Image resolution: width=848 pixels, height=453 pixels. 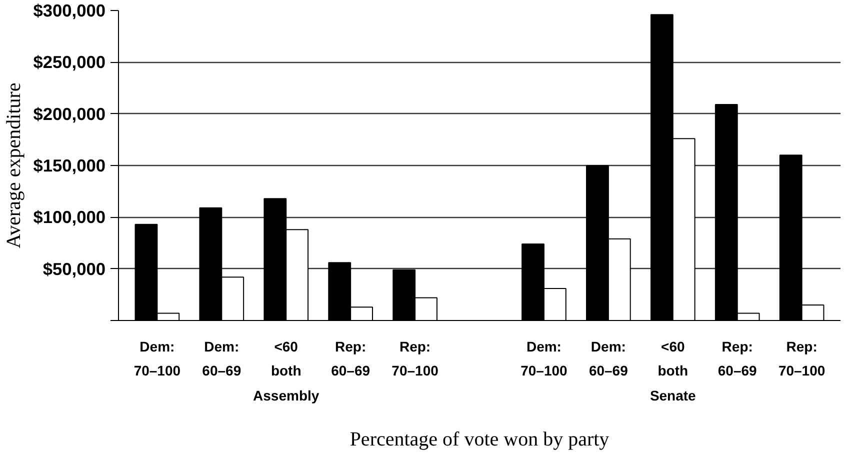 What do you see at coordinates (74, 268) in the screenshot?
I see `y-tick-label: $50,000` at bounding box center [74, 268].